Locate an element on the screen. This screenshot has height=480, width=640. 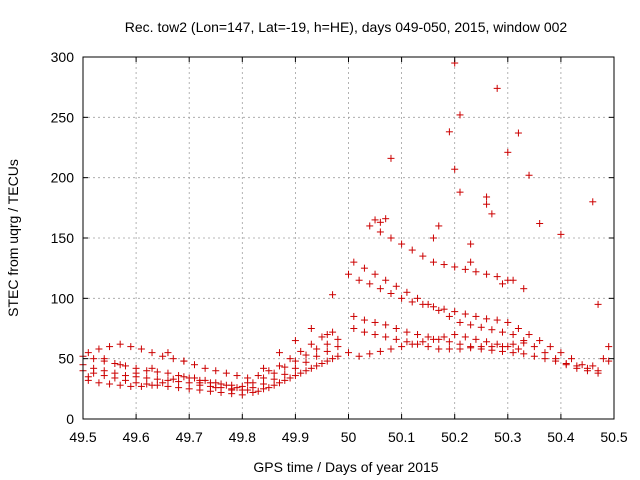
x-tick-label: 50.5 is located at coordinates (613, 437).